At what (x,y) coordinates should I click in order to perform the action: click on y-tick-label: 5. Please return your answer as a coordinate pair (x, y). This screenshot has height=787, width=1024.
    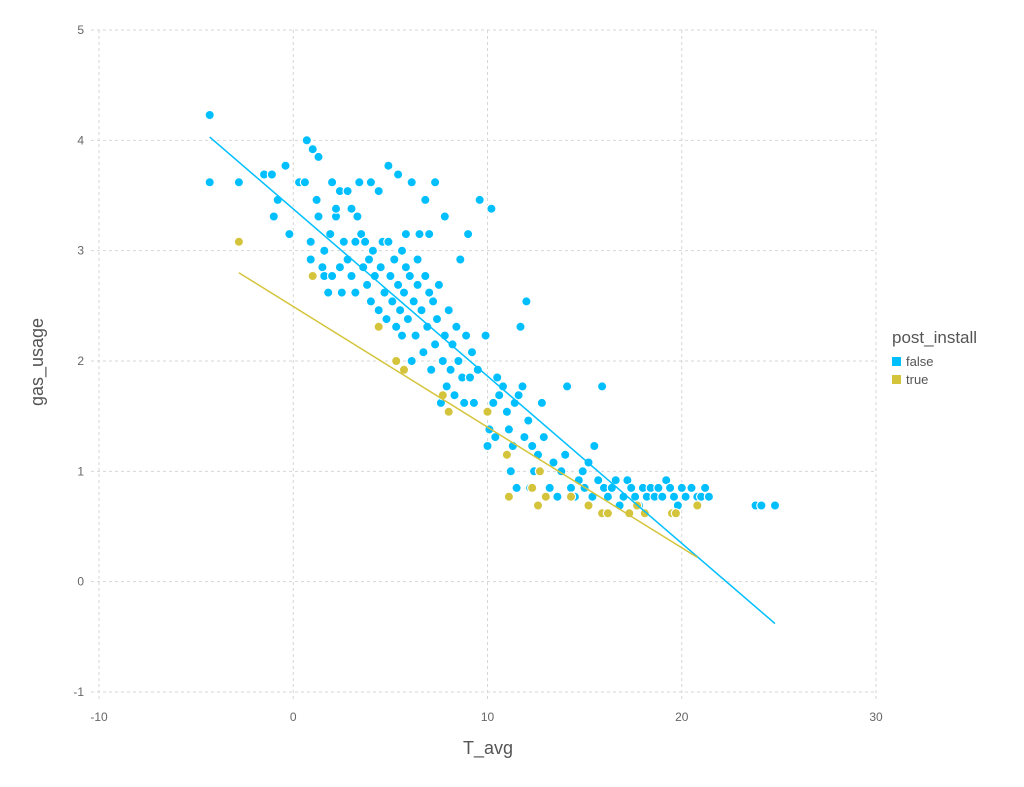
    Looking at the image, I should click on (80, 30).